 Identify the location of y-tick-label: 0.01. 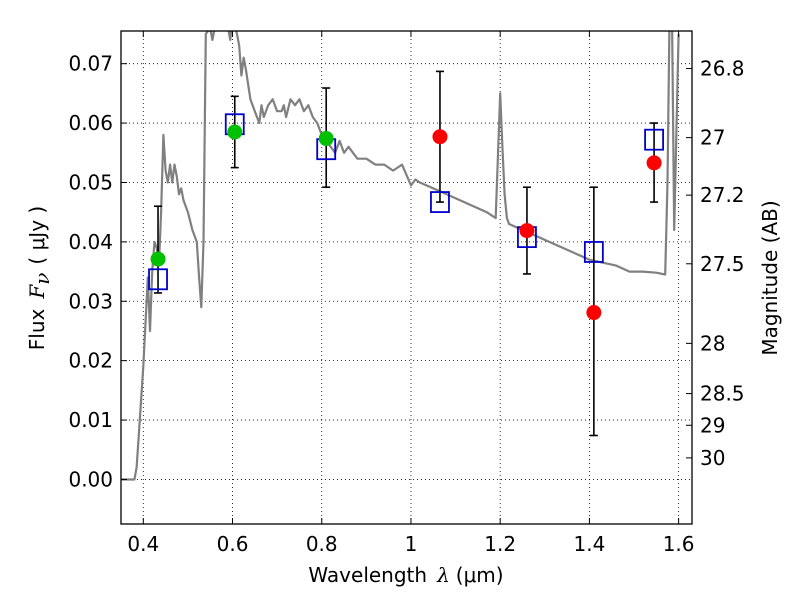
(90, 420).